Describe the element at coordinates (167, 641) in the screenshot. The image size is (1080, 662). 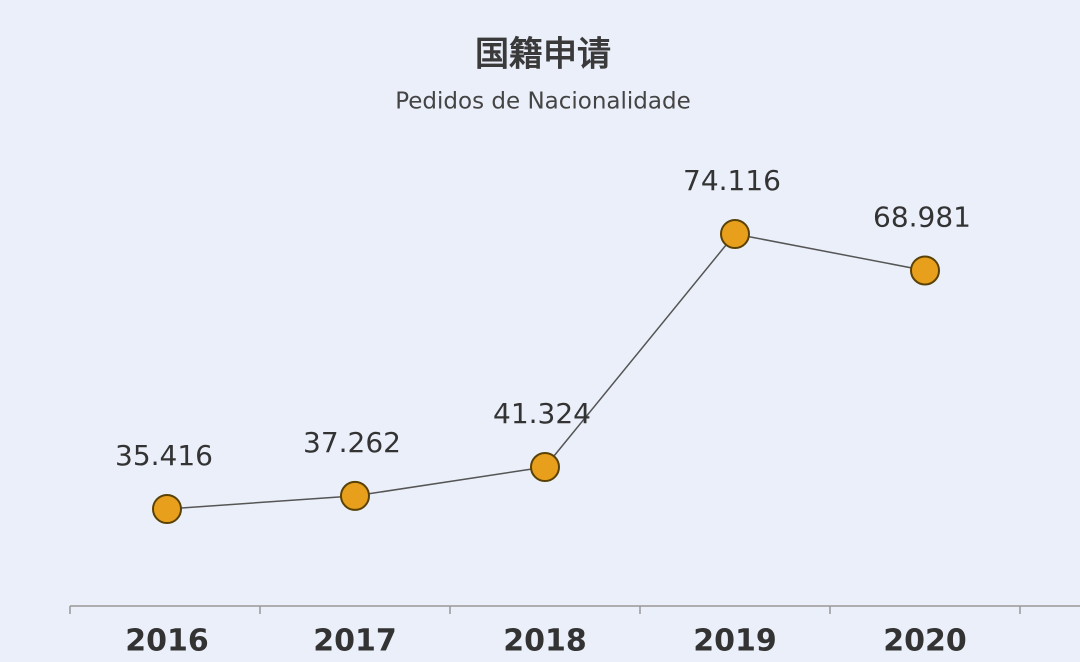
I see `x-tick-label: 2016` at that location.